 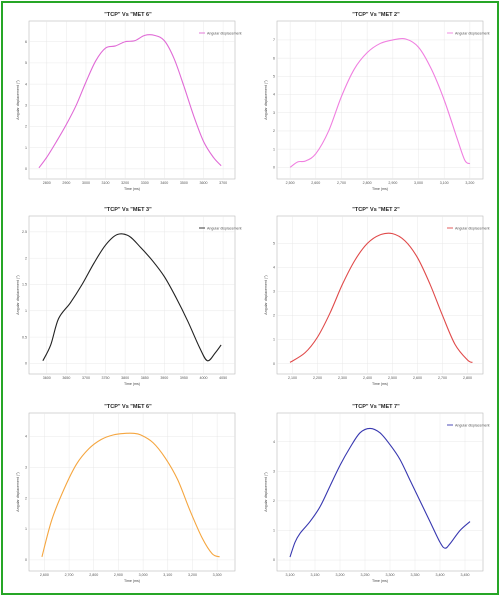 What do you see at coordinates (223, 378) in the screenshot?
I see `x-tick-label: 4050` at bounding box center [223, 378].